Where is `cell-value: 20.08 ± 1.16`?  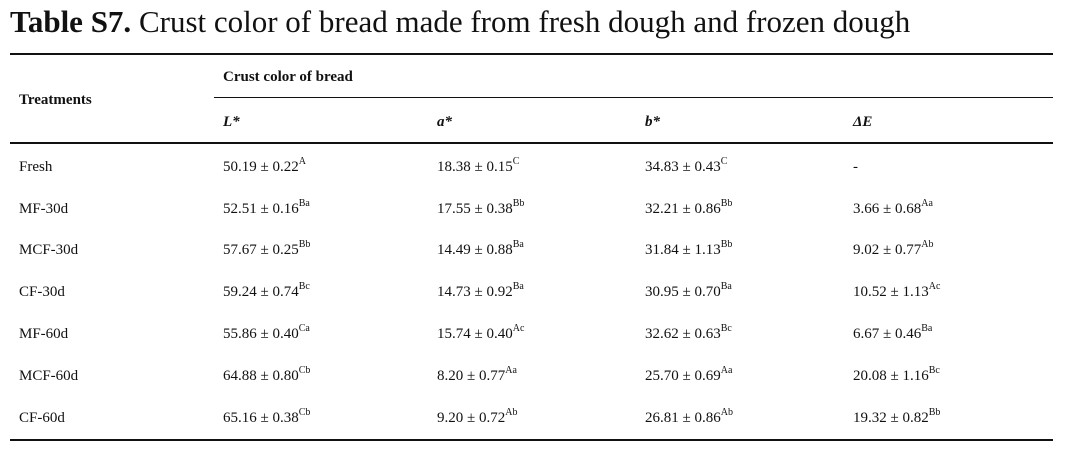
cell-value: 20.08 ± 1.16 is located at coordinates (891, 376).